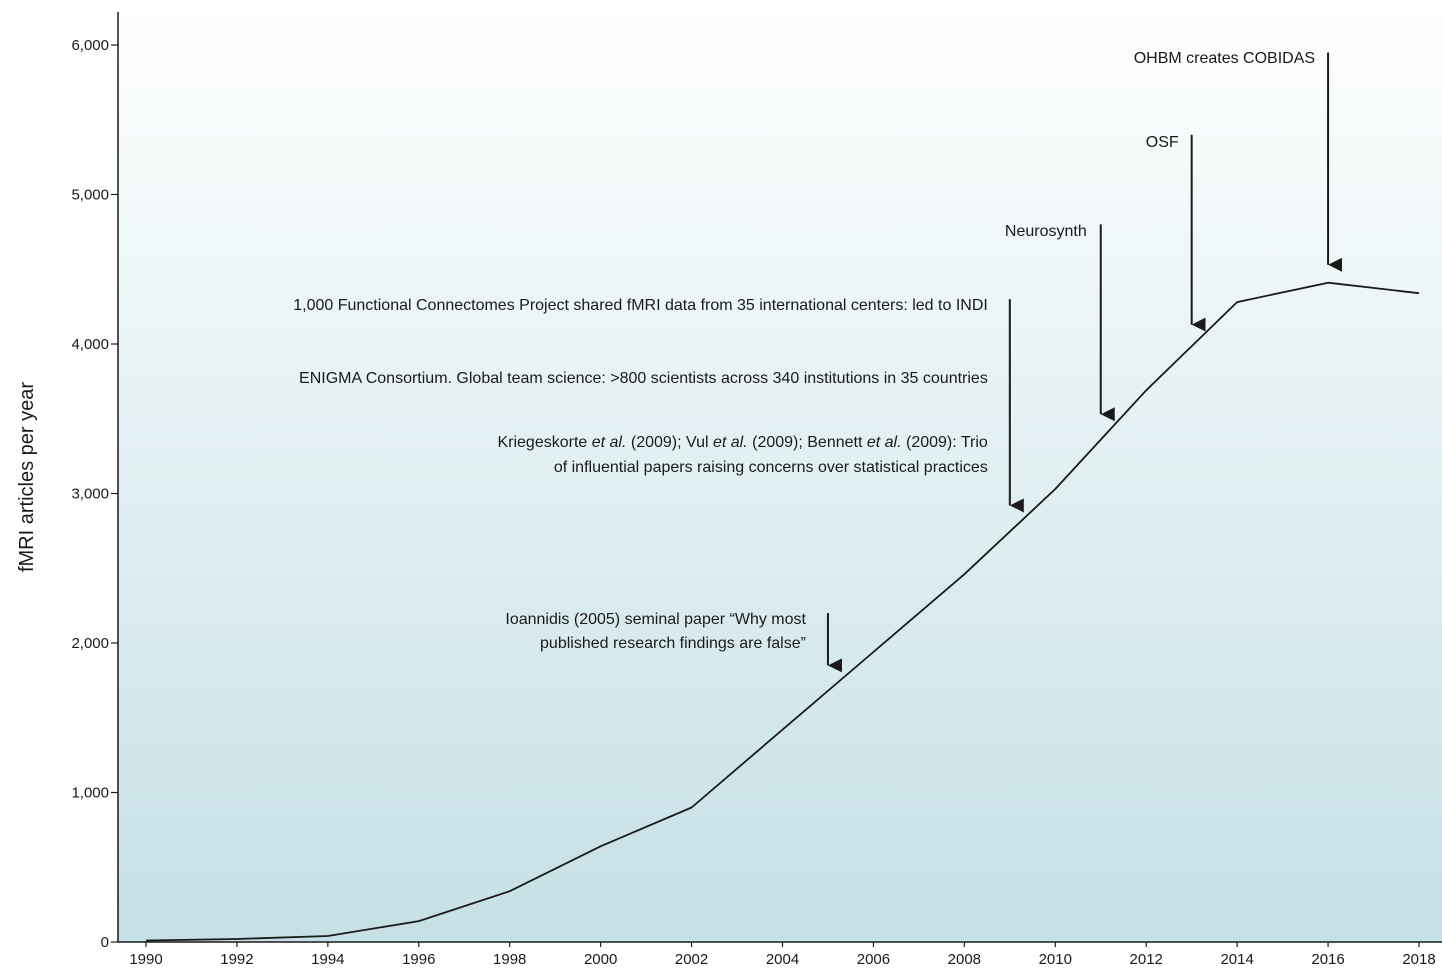 This screenshot has height=969, width=1442. What do you see at coordinates (1146, 959) in the screenshot?
I see `x-tick-label: 2012` at bounding box center [1146, 959].